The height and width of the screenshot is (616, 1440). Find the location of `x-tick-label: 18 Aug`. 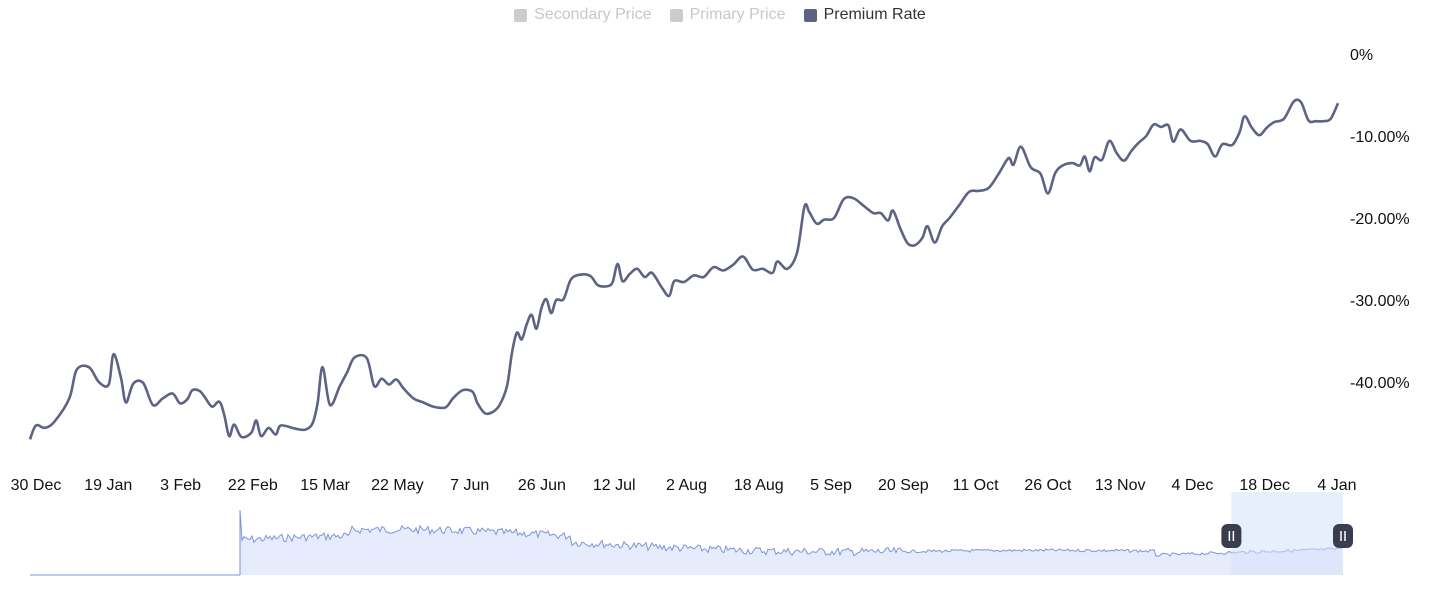

x-tick-label: 18 Aug is located at coordinates (759, 485).